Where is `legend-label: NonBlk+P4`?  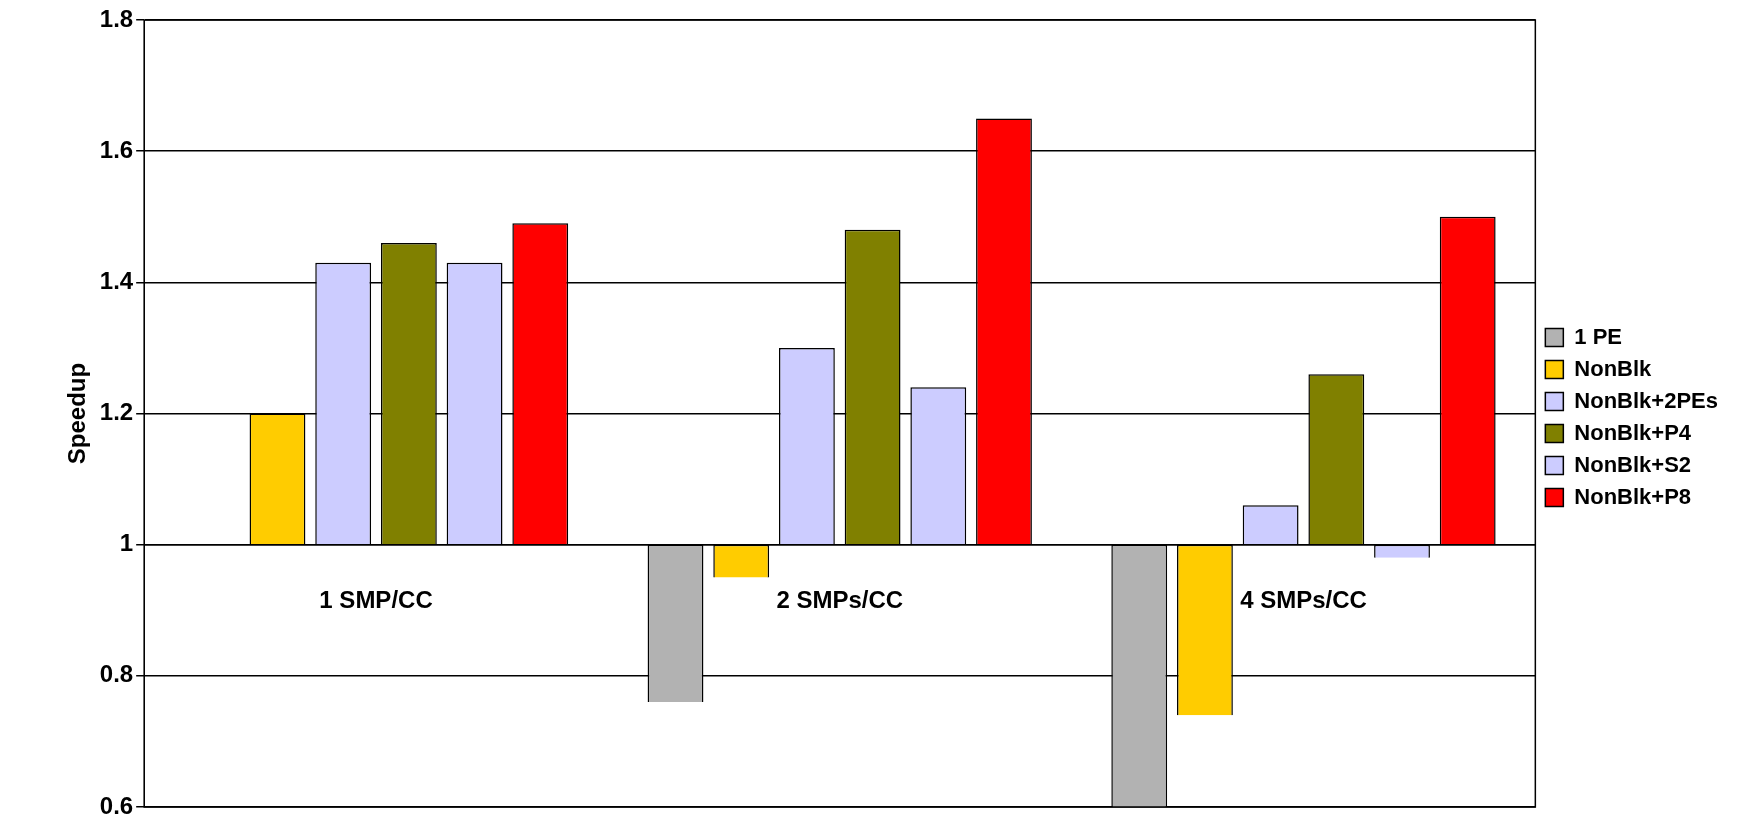 legend-label: NonBlk+P4 is located at coordinates (1633, 432).